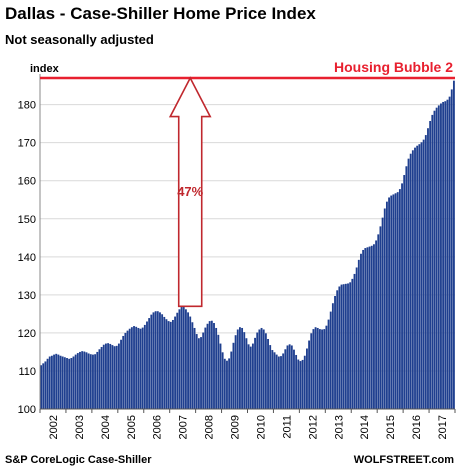 The width and height of the screenshot is (460, 473). Describe the element at coordinates (287, 427) in the screenshot. I see `x-tick-label: 2011` at that location.